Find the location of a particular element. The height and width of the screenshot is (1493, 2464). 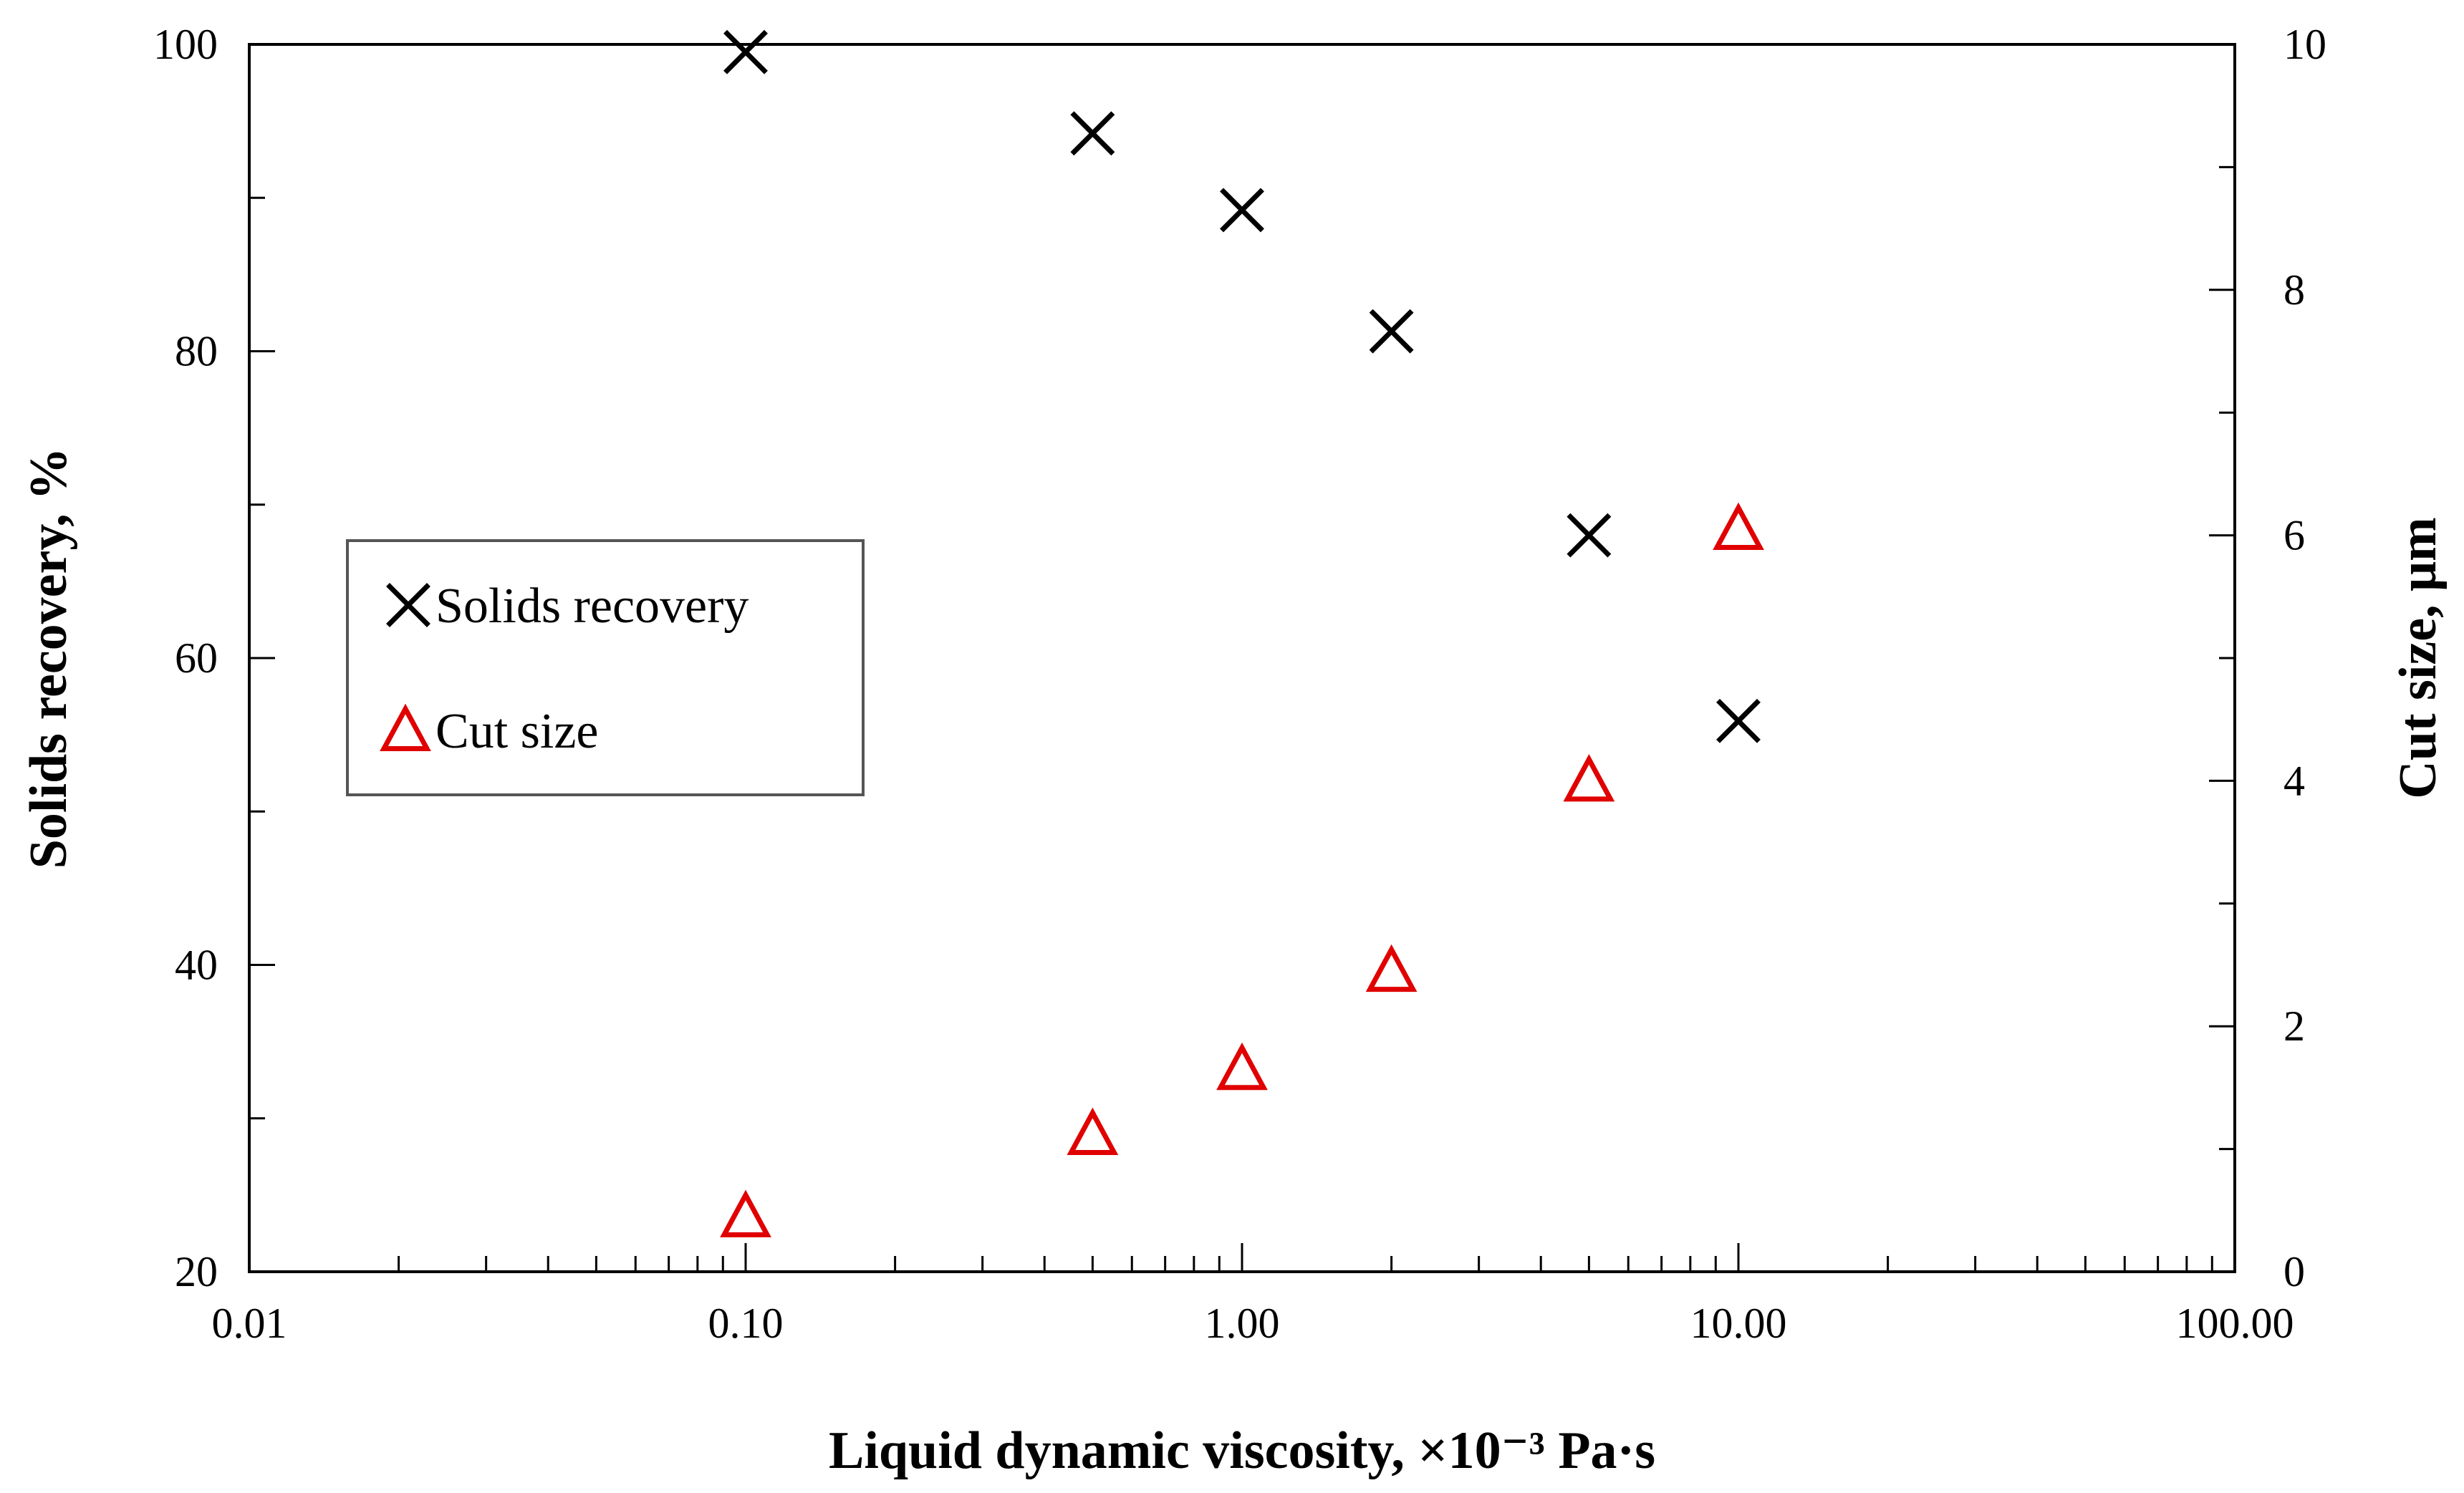

y2-tick-label: 0 is located at coordinates (2294, 1271).